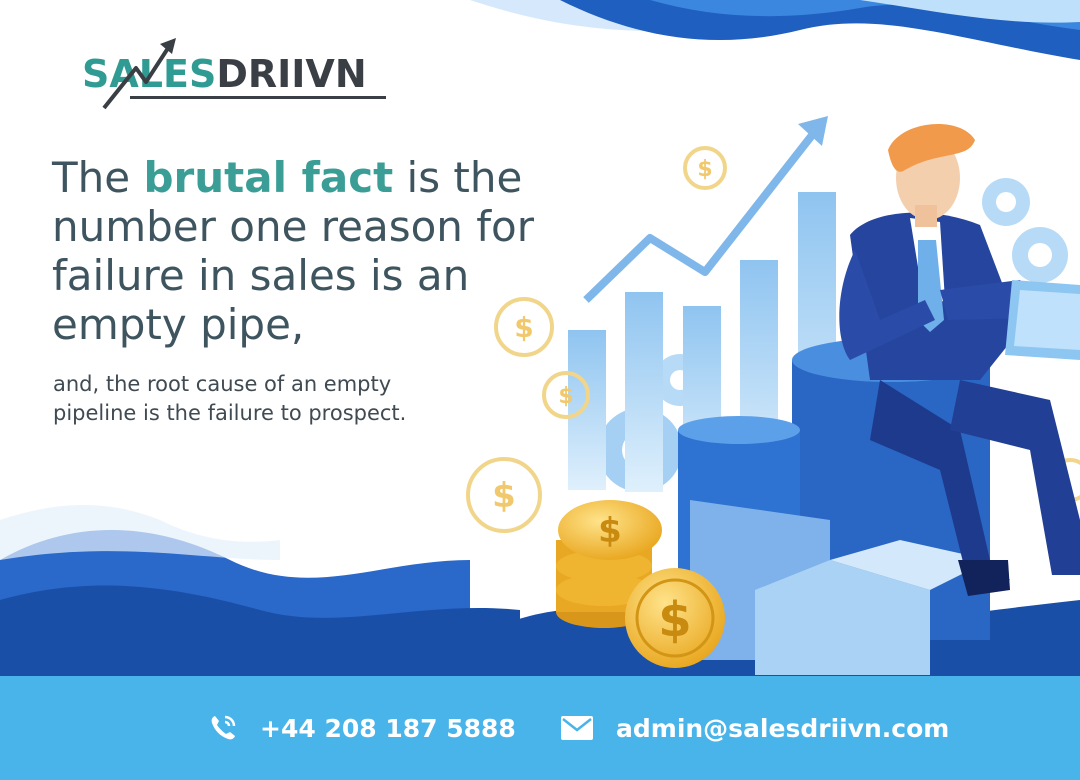 This screenshot has width=1080, height=780. Describe the element at coordinates (640, 584) in the screenshot. I see `coin-stack-icon: $ $` at that location.